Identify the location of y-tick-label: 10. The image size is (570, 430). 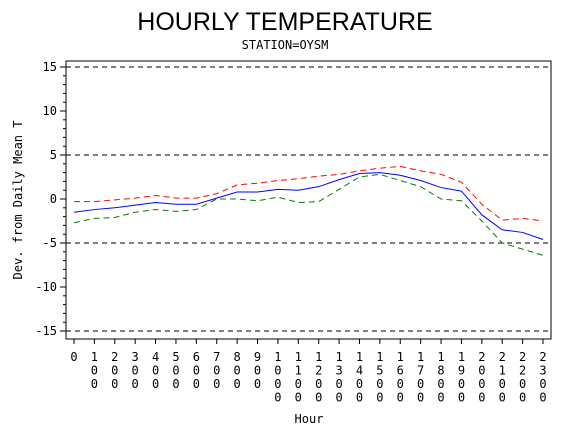
(50, 111).